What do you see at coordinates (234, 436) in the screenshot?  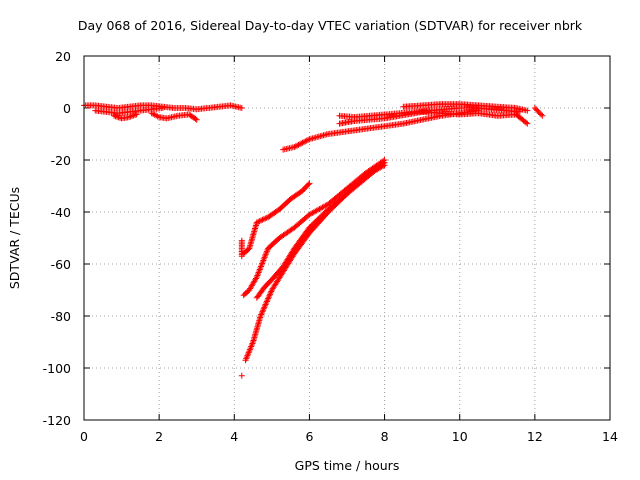 I see `x-tick-label: 4` at bounding box center [234, 436].